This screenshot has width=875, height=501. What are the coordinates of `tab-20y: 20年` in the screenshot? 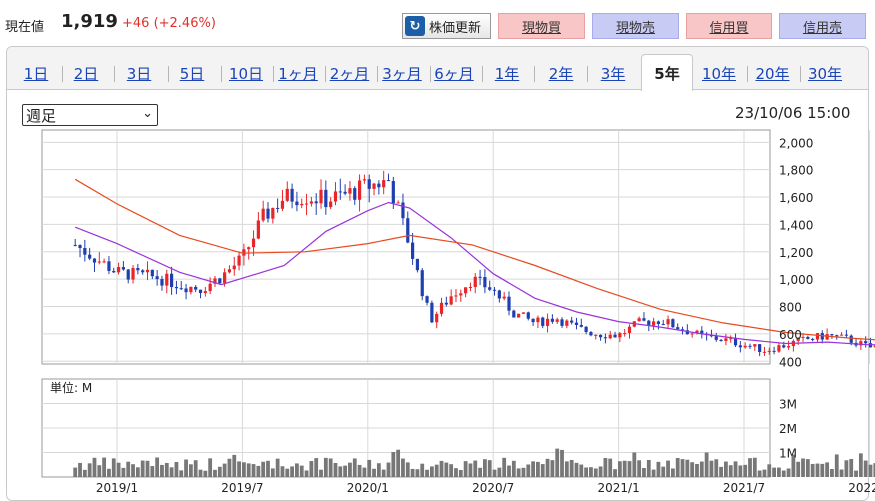 It's located at (772, 74).